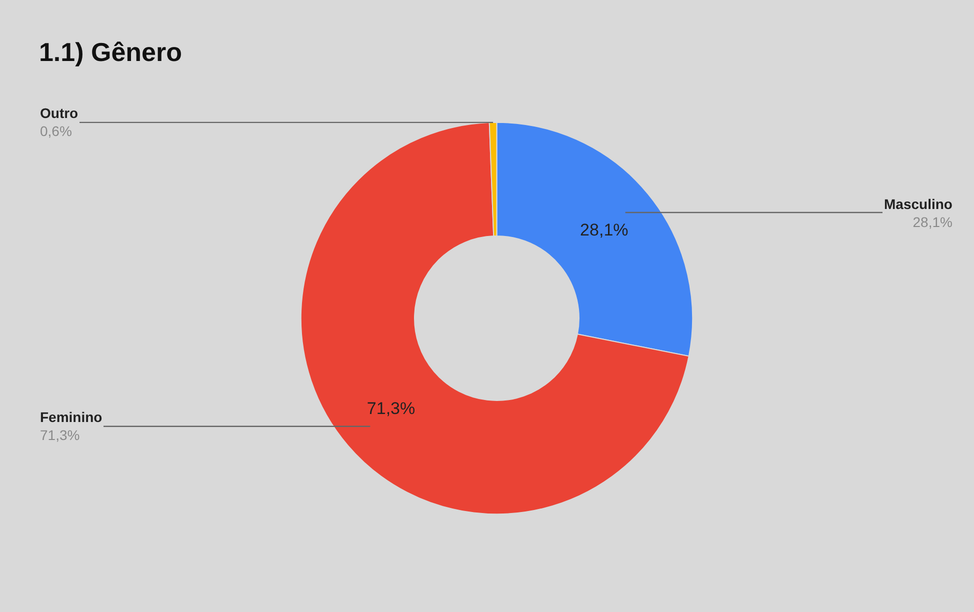 The width and height of the screenshot is (974, 612). I want to click on data-label: 28,1%, so click(604, 230).